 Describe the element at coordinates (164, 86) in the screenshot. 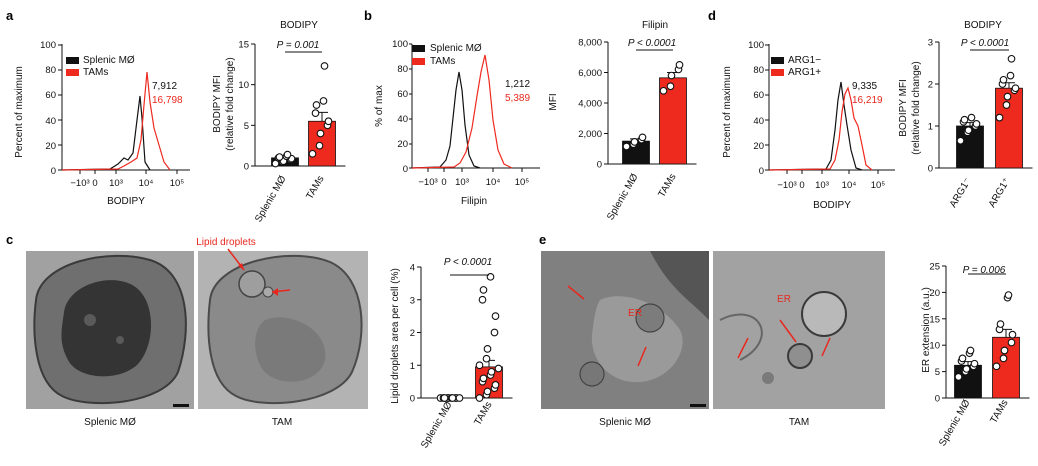

I see `value-black-a: 7,912` at that location.